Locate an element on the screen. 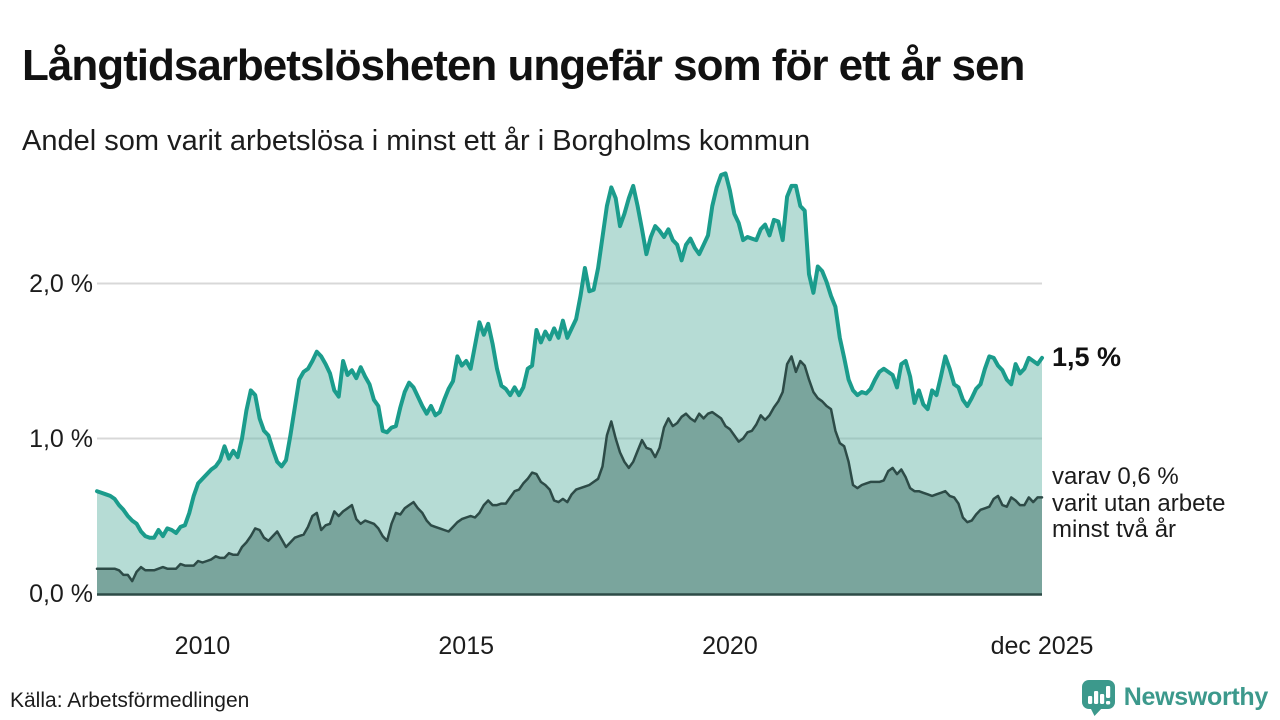  x-tick-label-2010: 2010 is located at coordinates (202, 646).